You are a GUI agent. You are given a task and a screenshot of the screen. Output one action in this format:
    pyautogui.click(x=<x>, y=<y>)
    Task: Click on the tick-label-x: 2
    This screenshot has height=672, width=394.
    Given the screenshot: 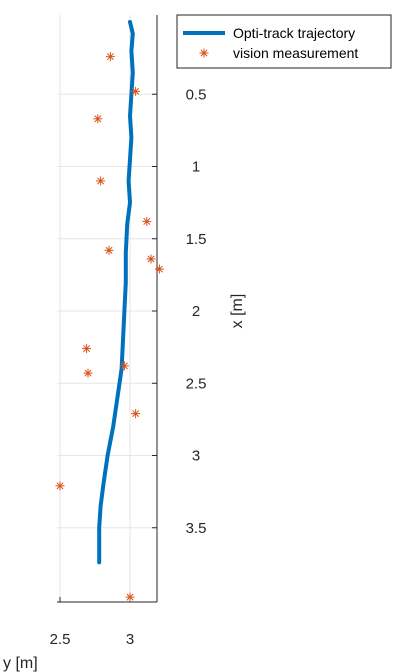 What is the action you would take?
    pyautogui.click(x=196, y=311)
    